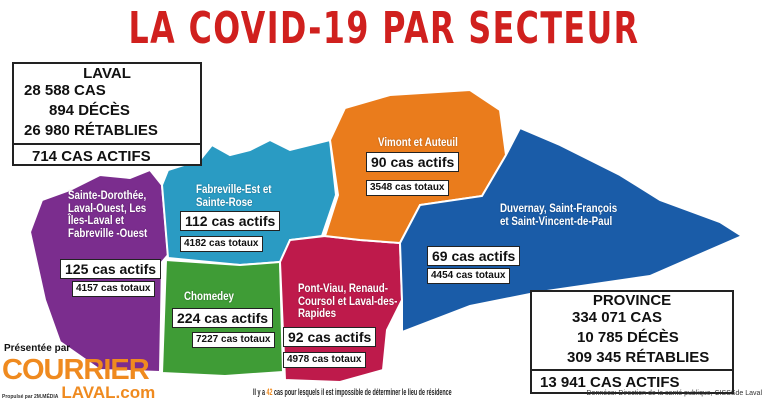  What do you see at coordinates (324, 360) in the screenshot?
I see `sector-total: 4978 cas totaux` at bounding box center [324, 360].